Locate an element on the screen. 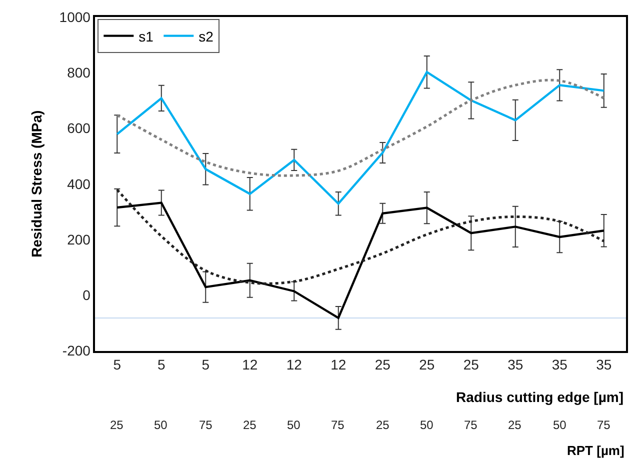 Image resolution: width=633 pixels, height=468 pixels. y-tick-label: 0 is located at coordinates (86, 295).